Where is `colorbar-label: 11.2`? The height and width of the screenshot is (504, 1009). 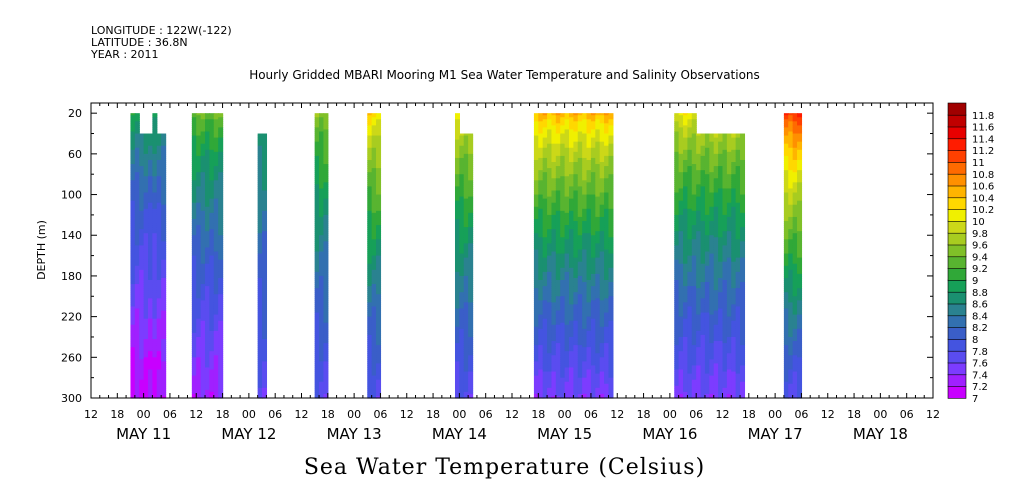 colorbar-label: 11.2 is located at coordinates (983, 151).